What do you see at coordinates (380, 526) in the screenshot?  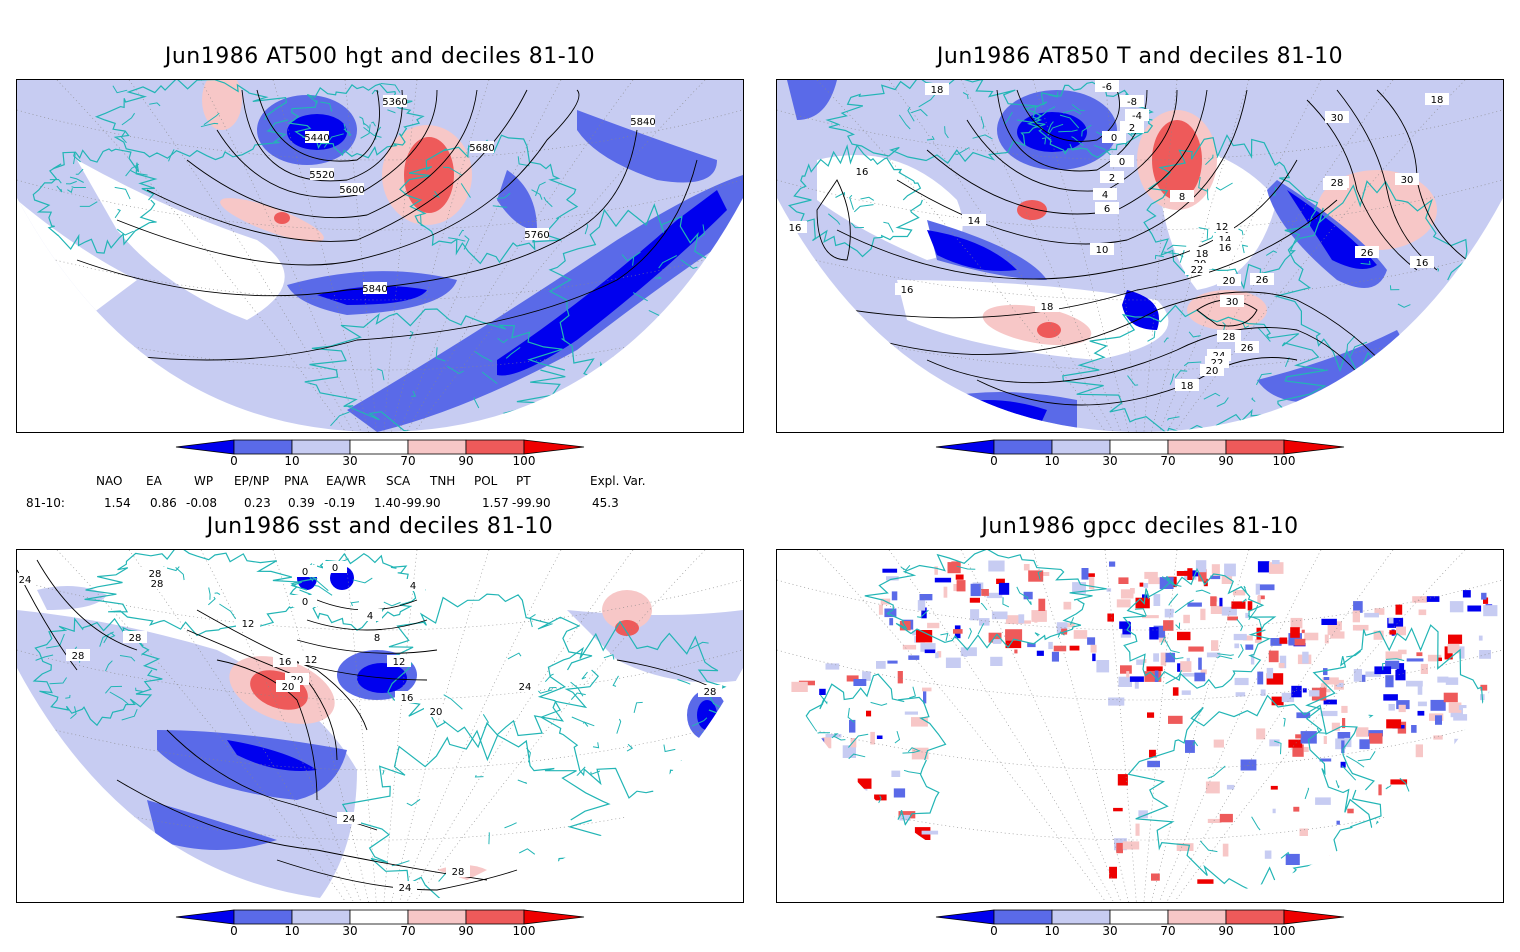 I see `panel-title-sst: Jun1986 sst and deciles 81-10` at bounding box center [380, 526].